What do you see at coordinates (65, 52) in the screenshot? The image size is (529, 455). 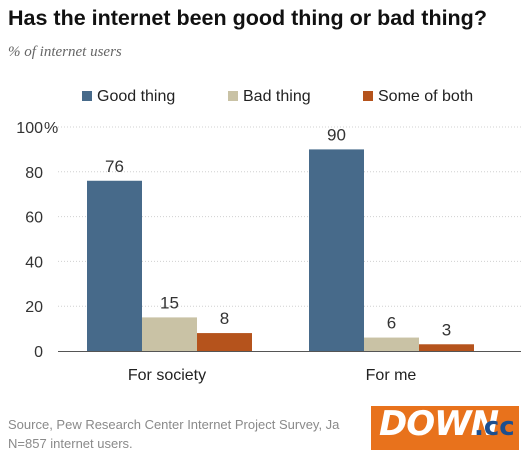 I see `chart-subtitle: % of internet users` at bounding box center [65, 52].